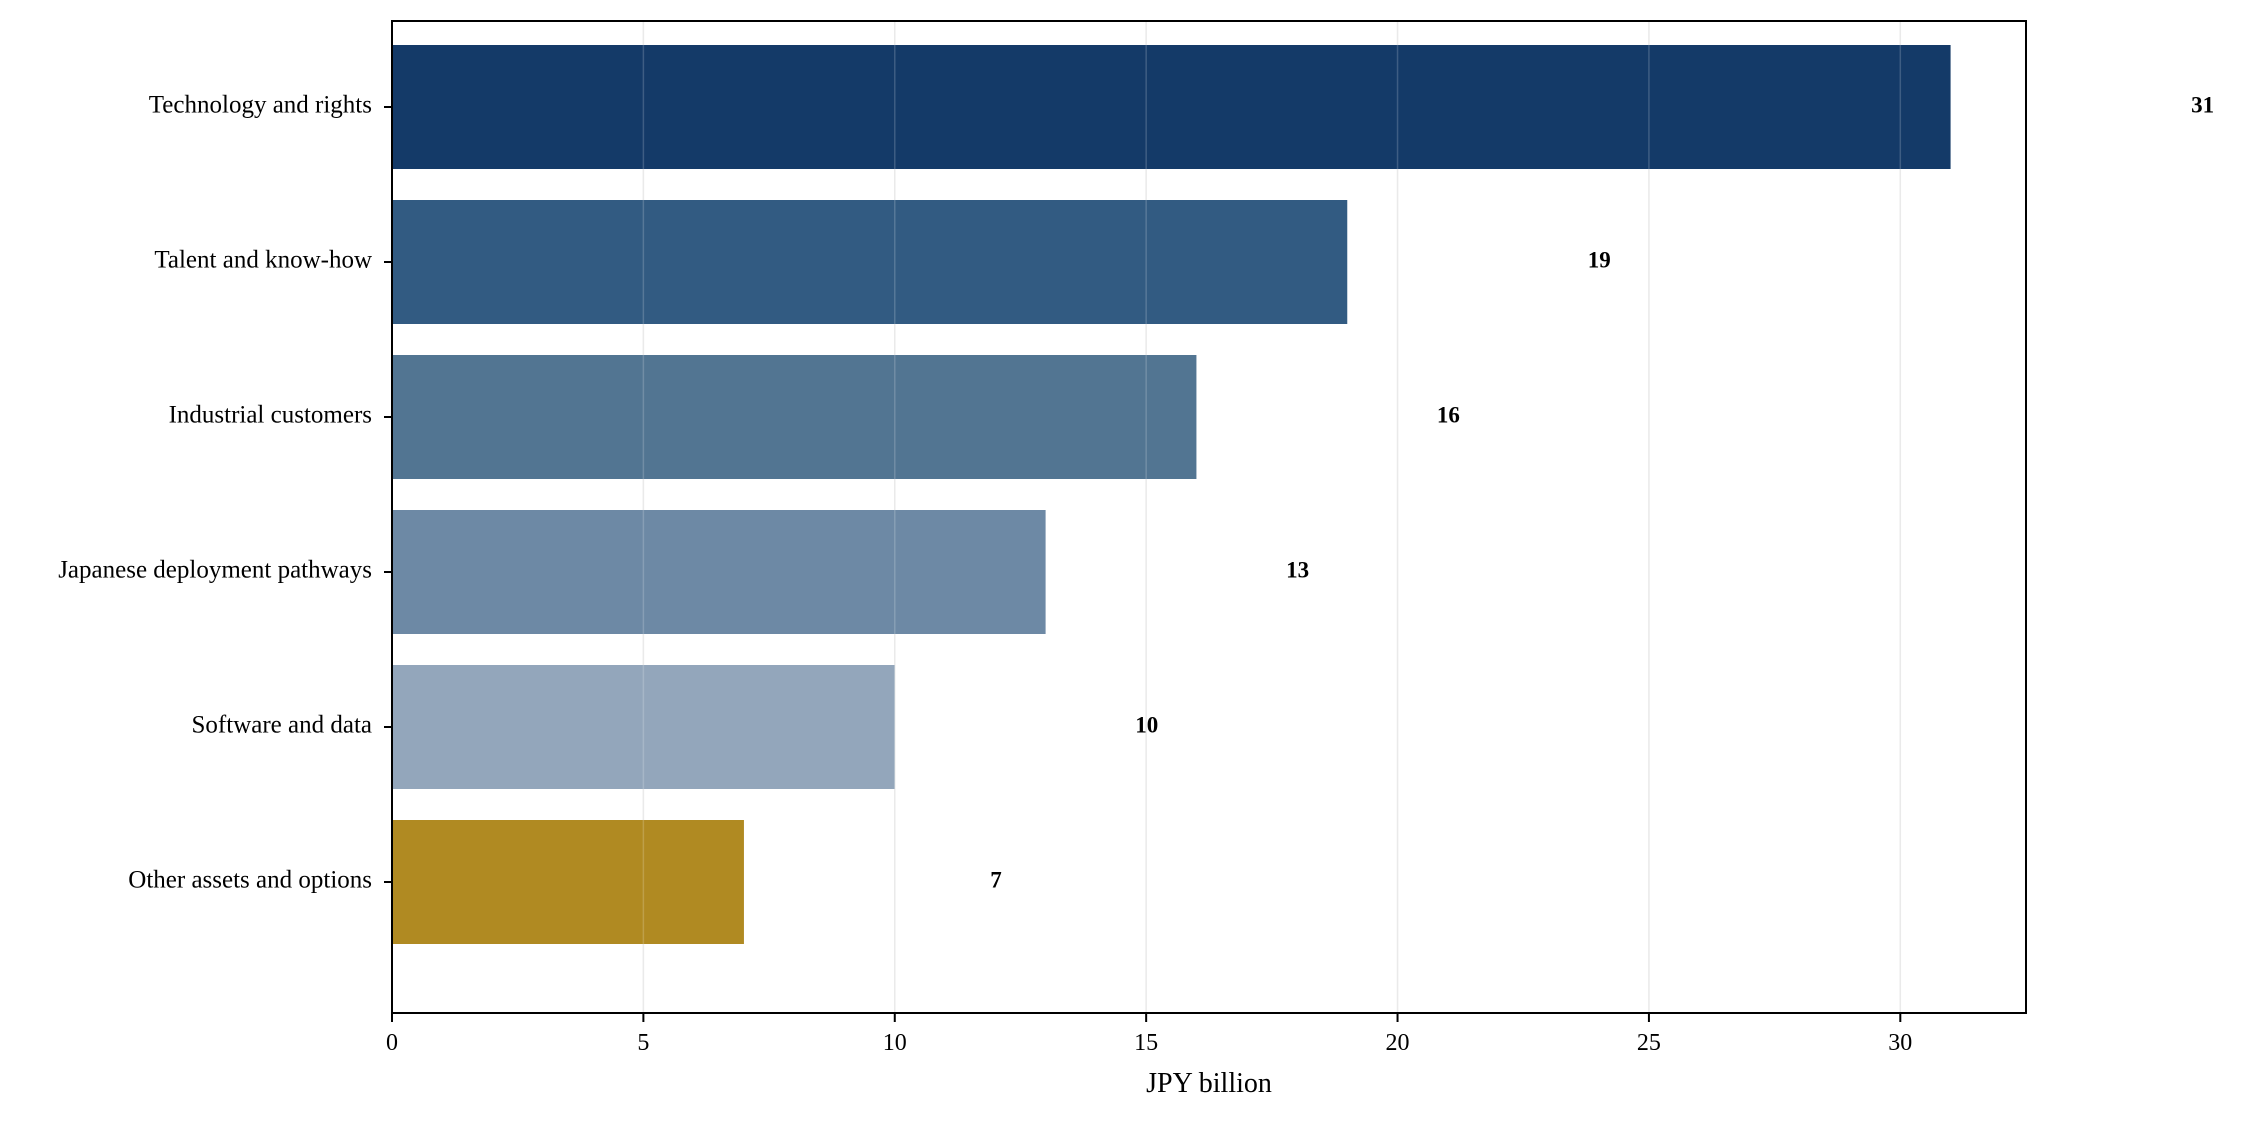  I want to click on y-tick-label: Industrial customers, so click(270, 415).